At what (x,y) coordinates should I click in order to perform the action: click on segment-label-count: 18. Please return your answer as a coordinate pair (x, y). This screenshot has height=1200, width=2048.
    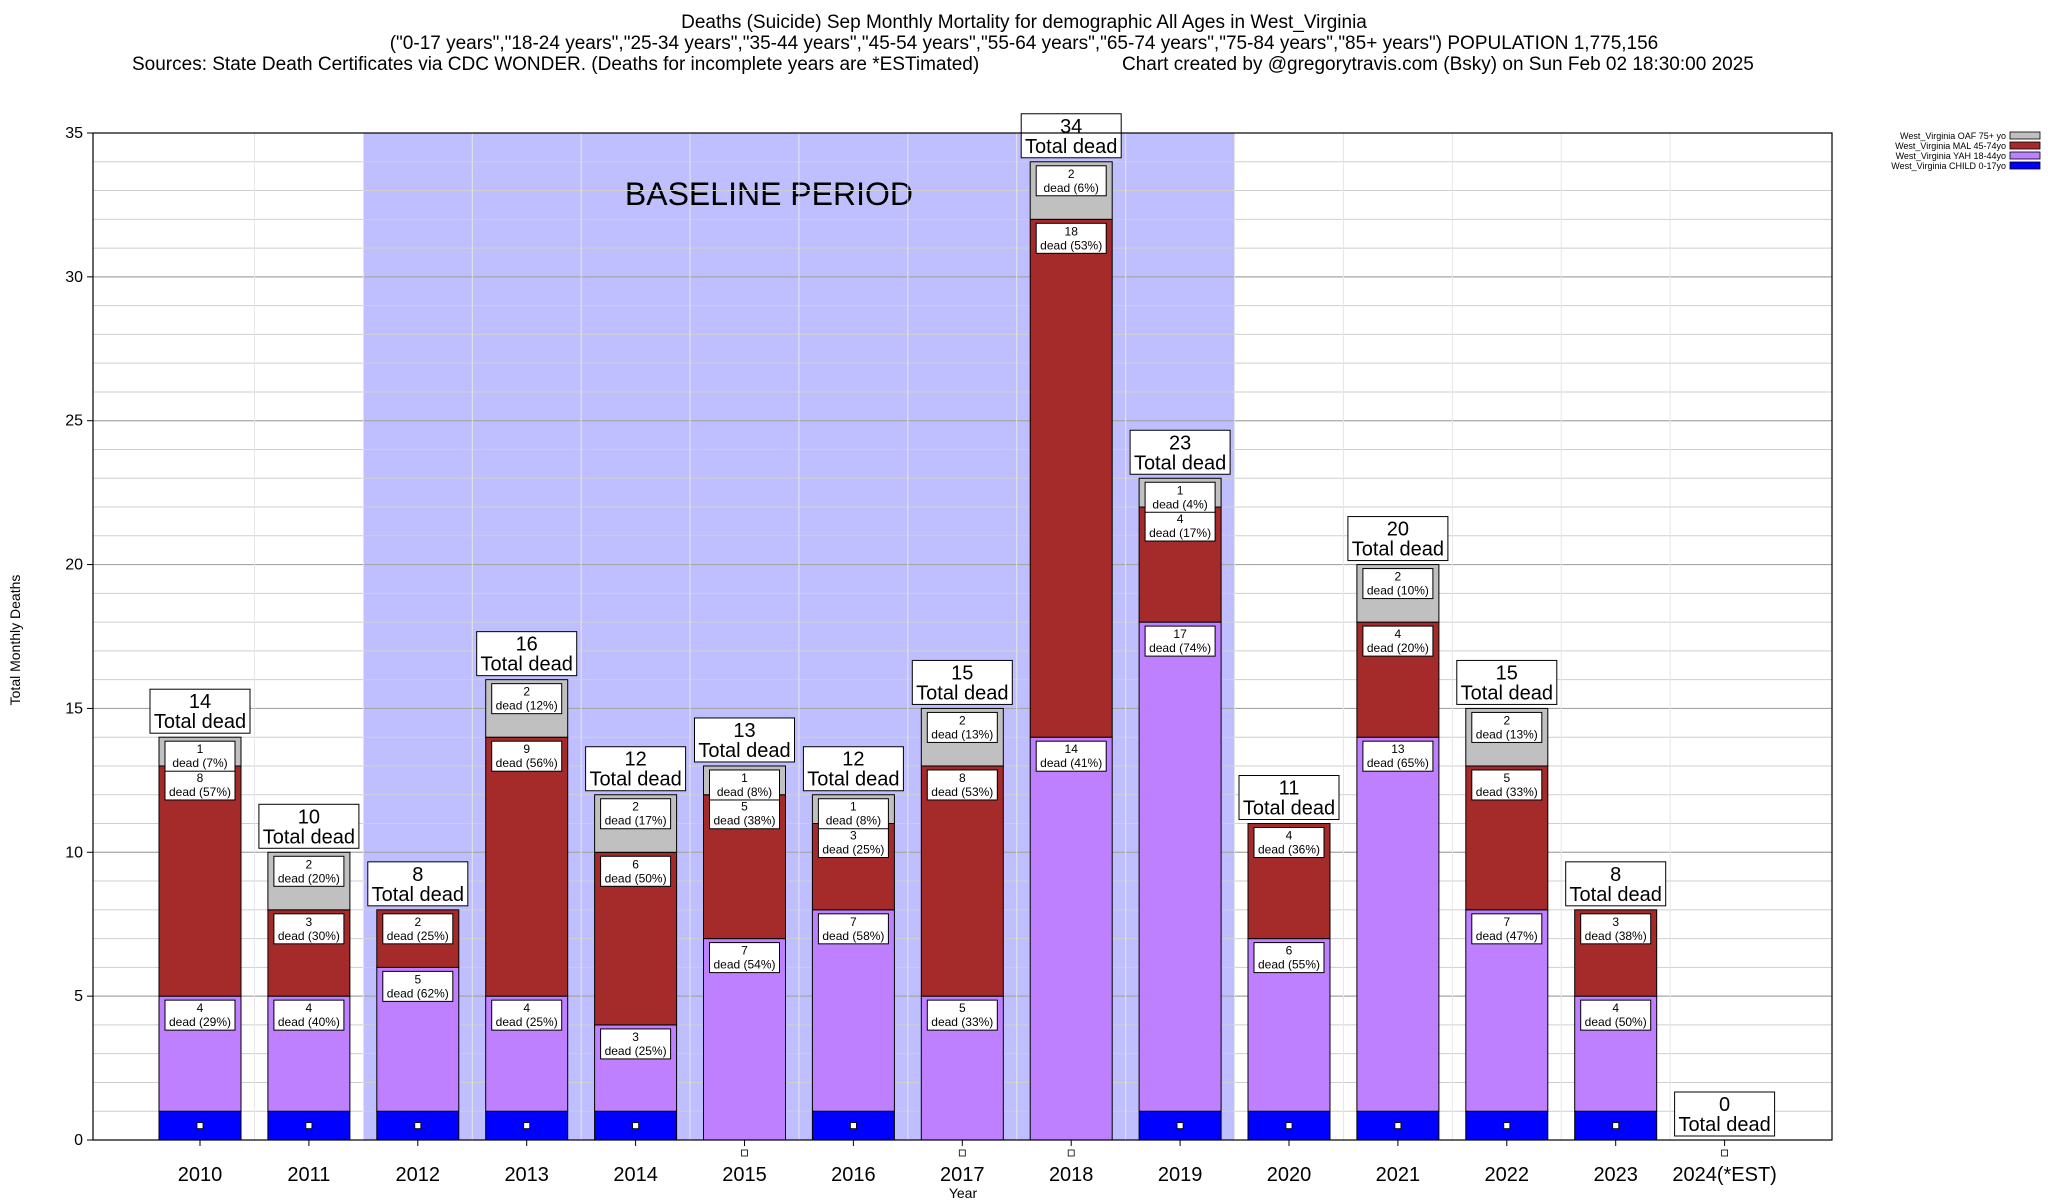
    Looking at the image, I should click on (1072, 231).